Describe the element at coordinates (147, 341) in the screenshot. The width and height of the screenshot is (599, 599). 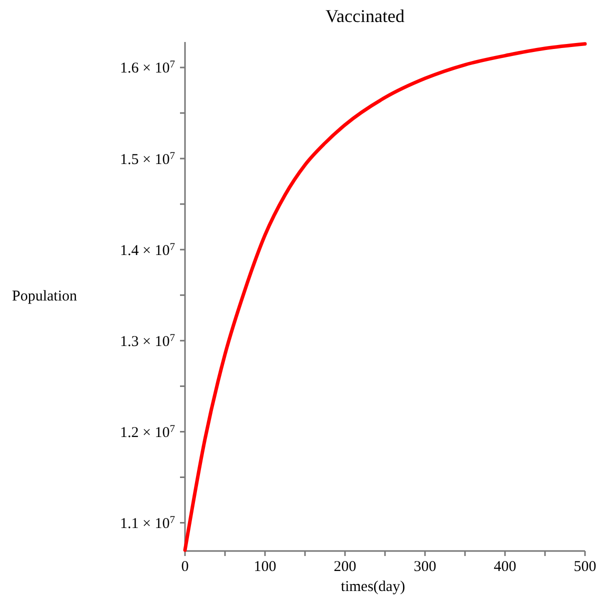
I see `y-tick-label: 1.3 × 10$^{7}$` at that location.